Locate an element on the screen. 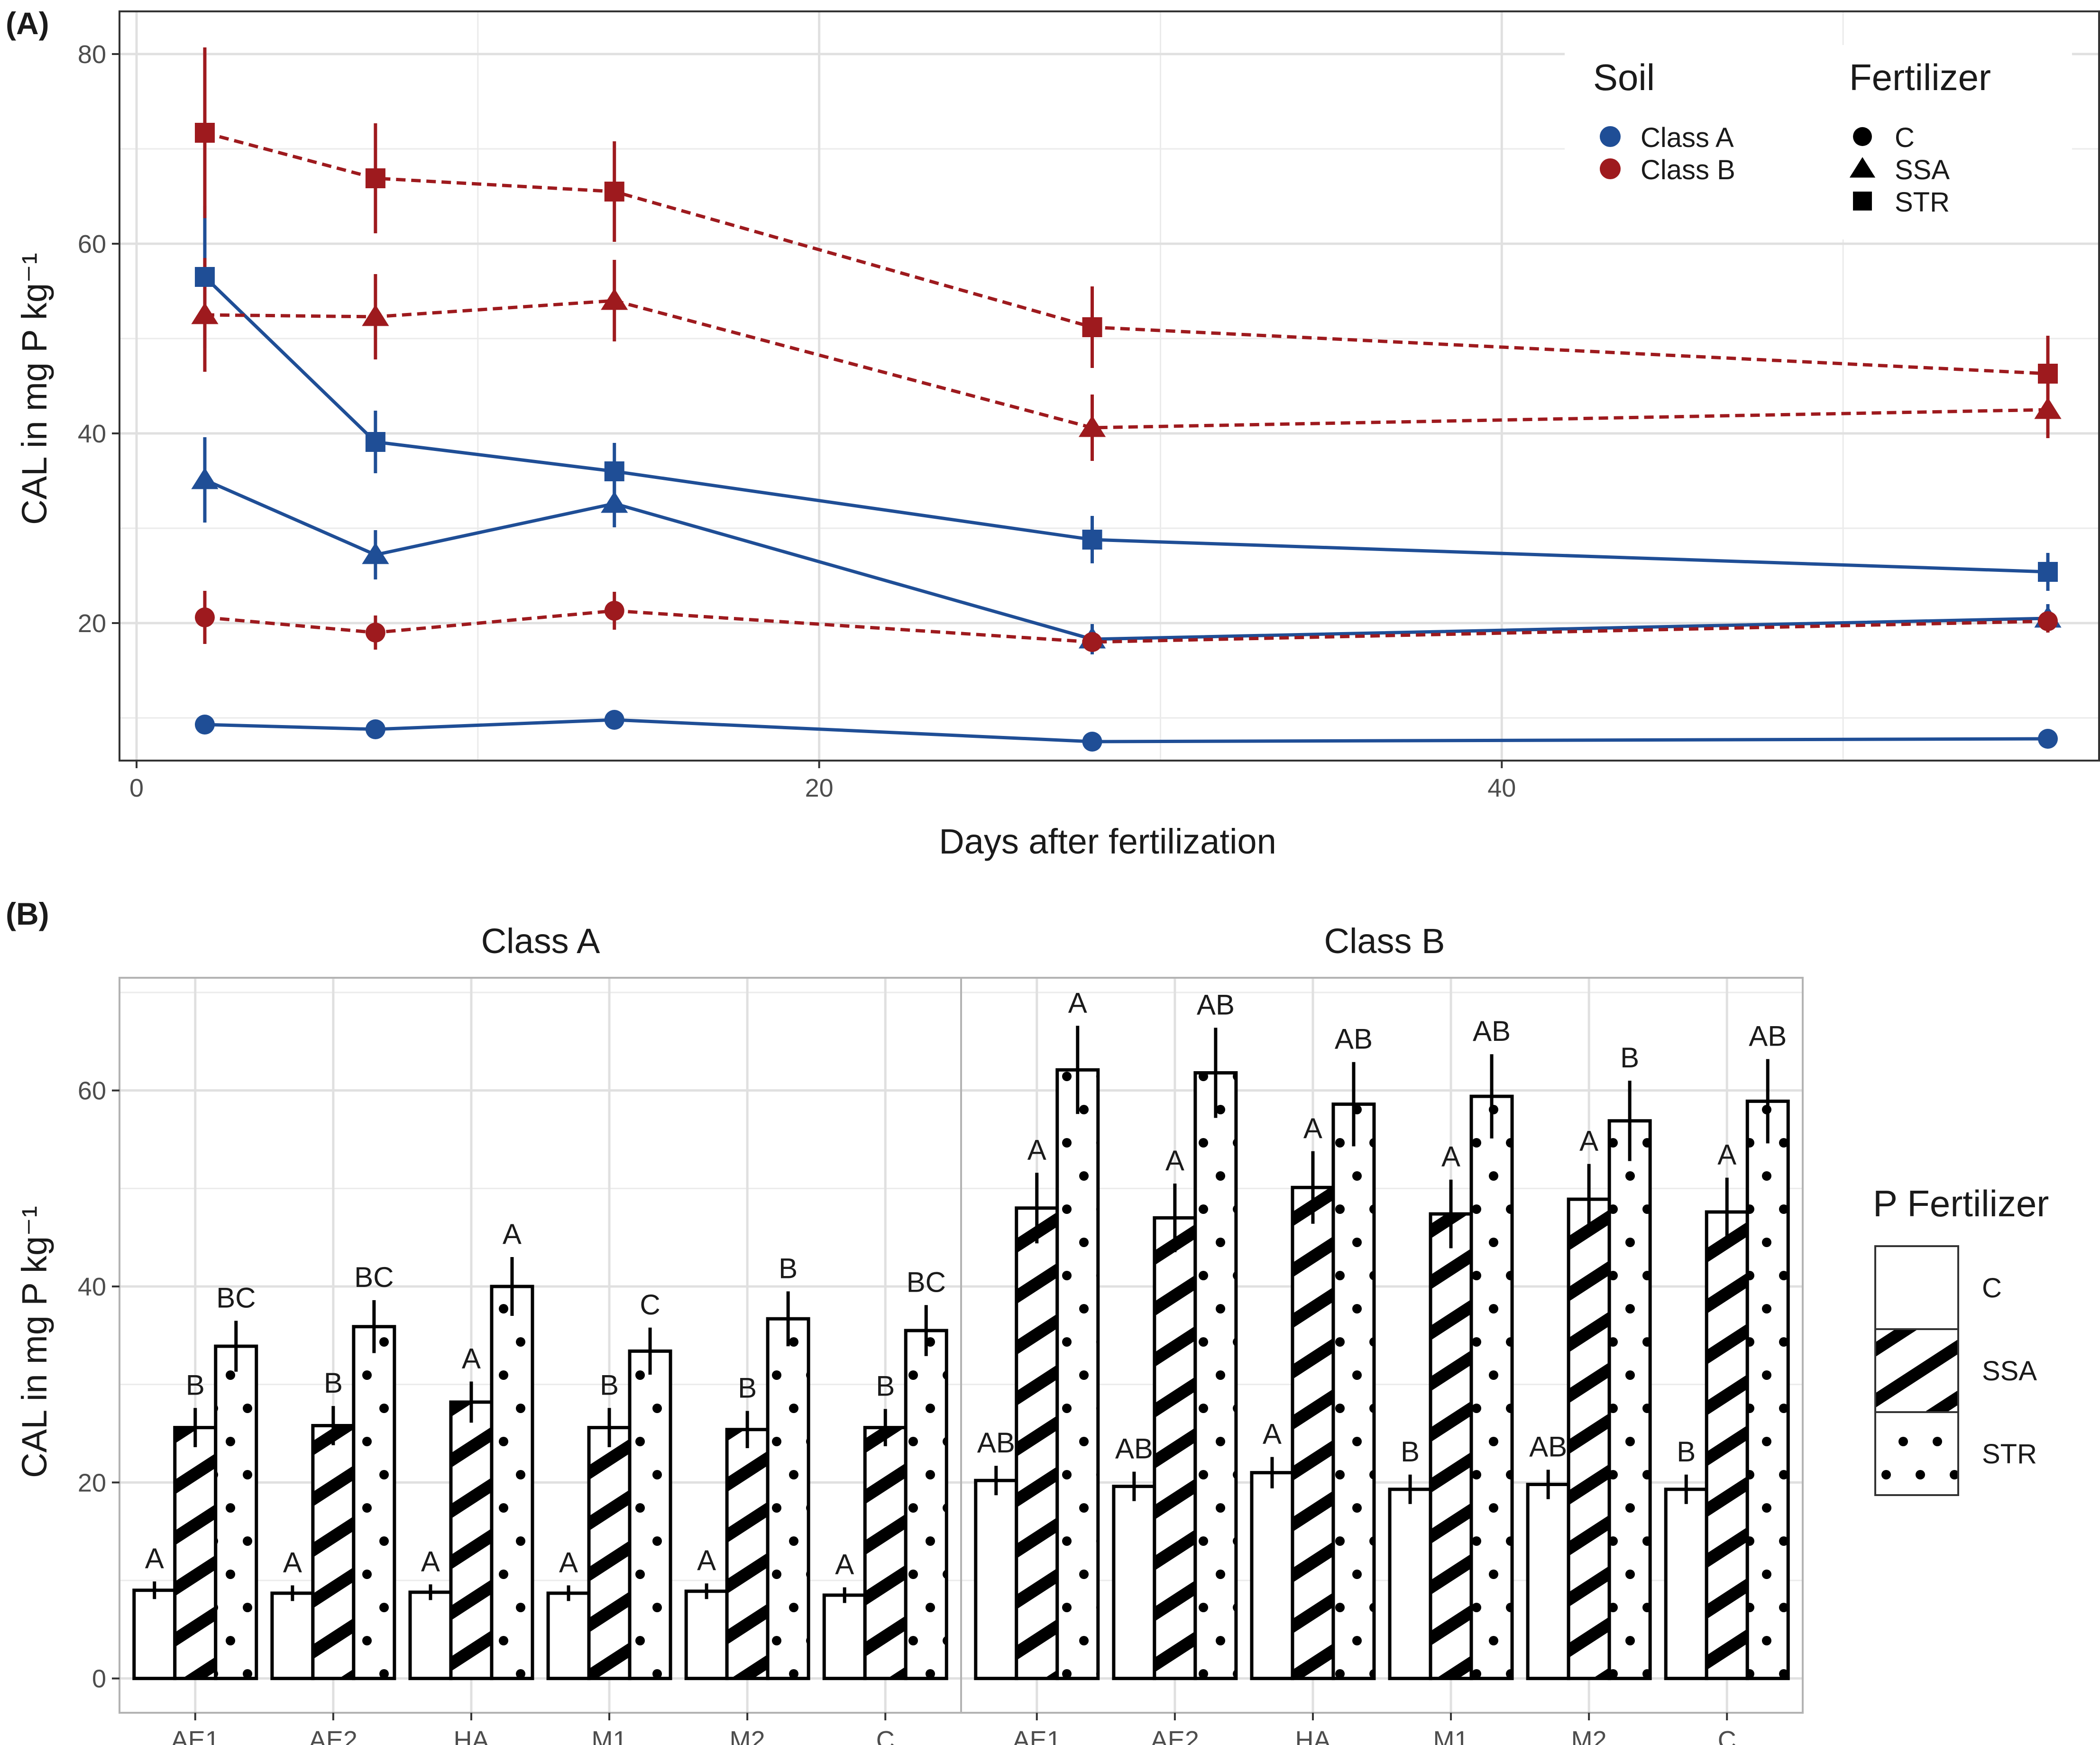 Image resolution: width=2100 pixels, height=1745 pixels. letter-class-a-c-ssa: B is located at coordinates (885, 1386).